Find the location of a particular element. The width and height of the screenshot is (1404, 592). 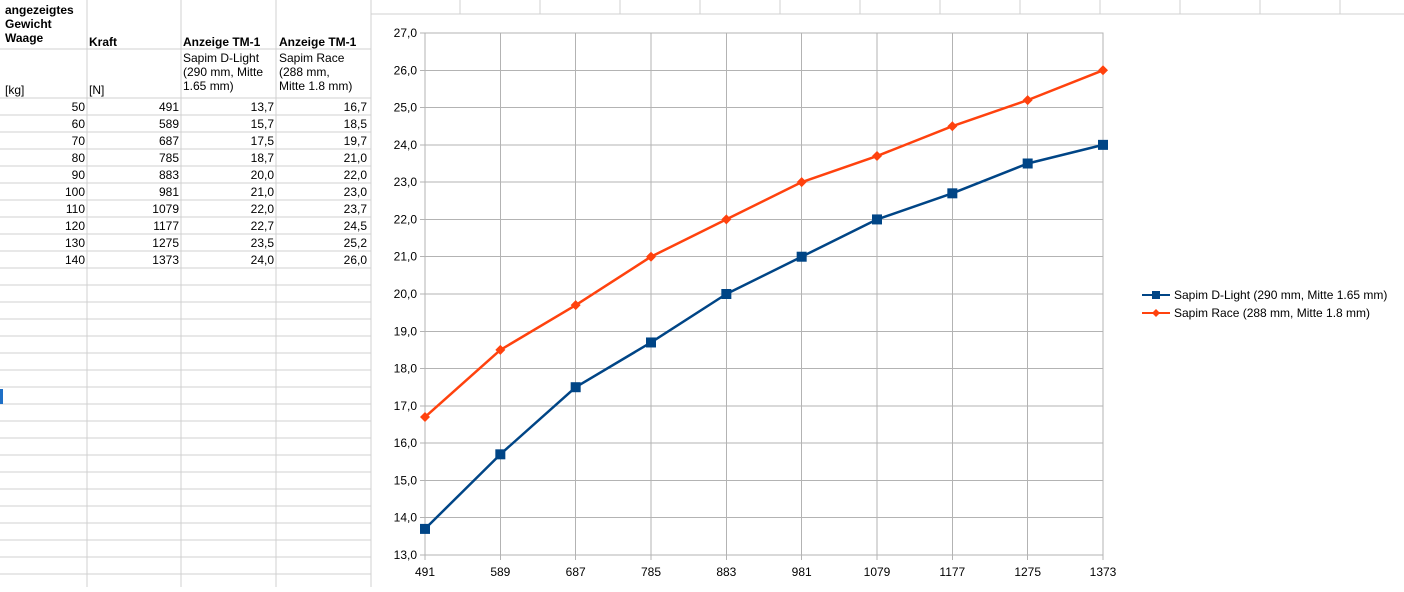

y-tick-label: 17,0 is located at coordinates (406, 406).